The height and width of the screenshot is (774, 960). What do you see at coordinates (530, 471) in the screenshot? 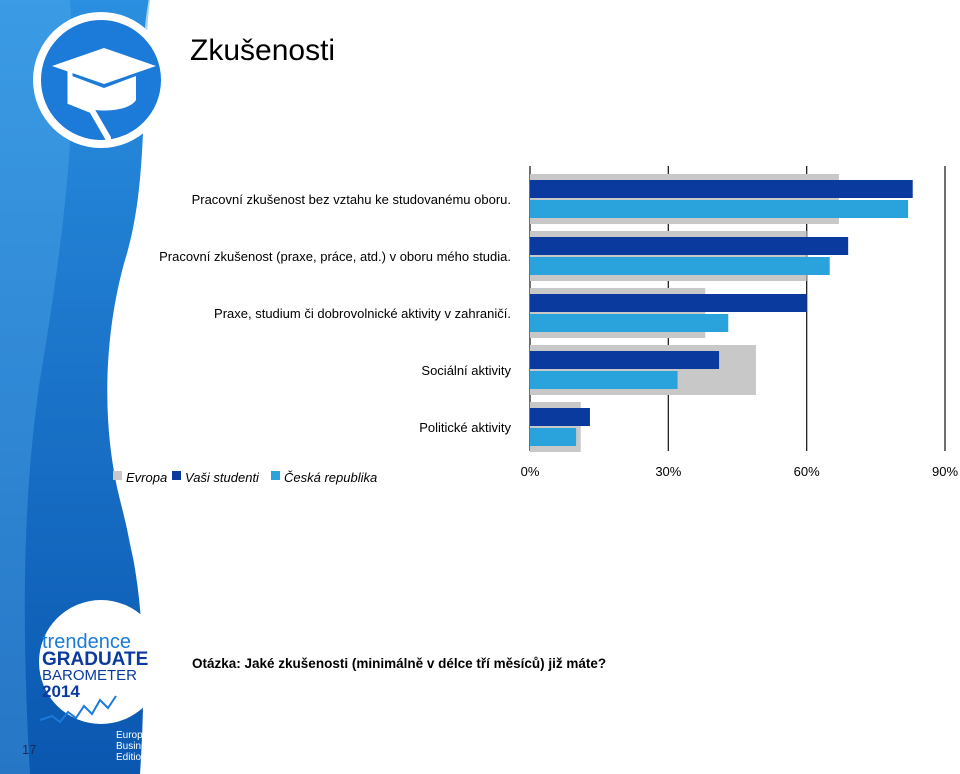
I see `tick-label: 0%` at bounding box center [530, 471].